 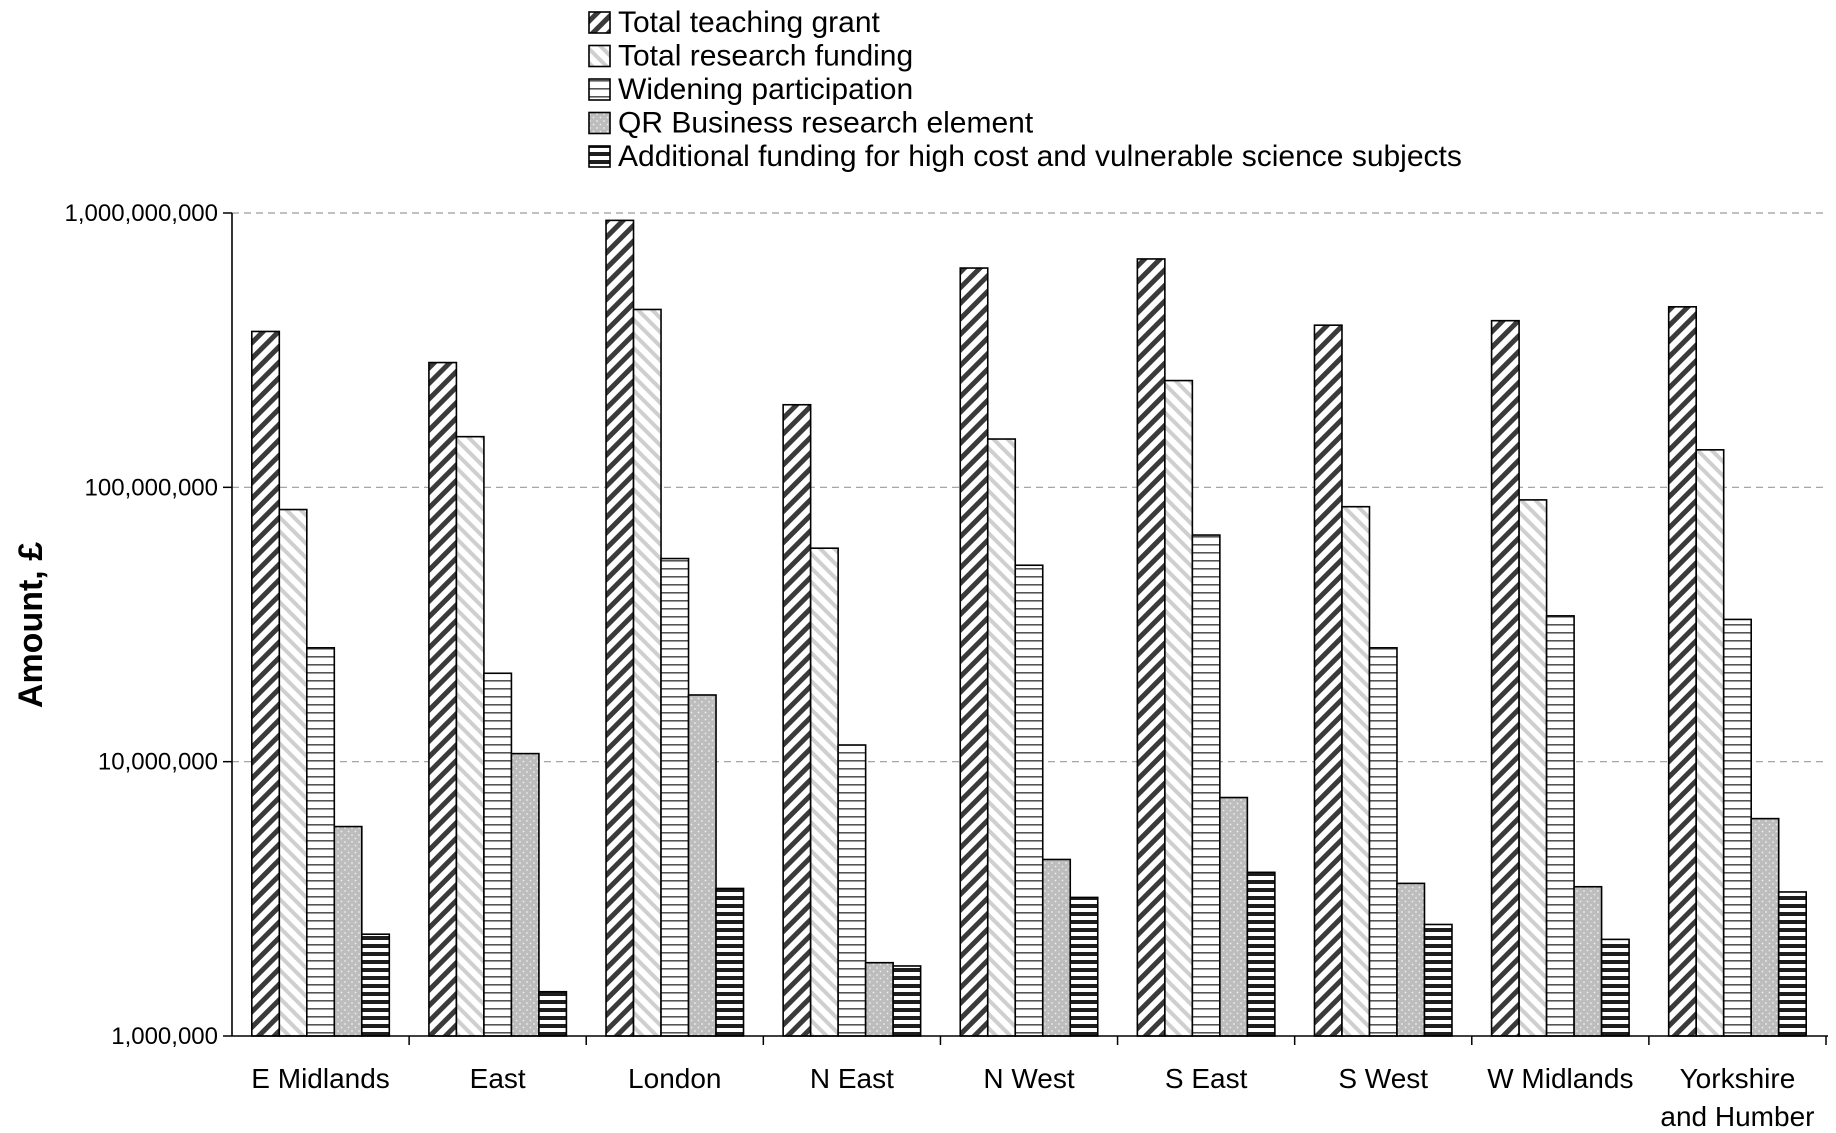 I want to click on category-label: East, so click(x=498, y=1078).